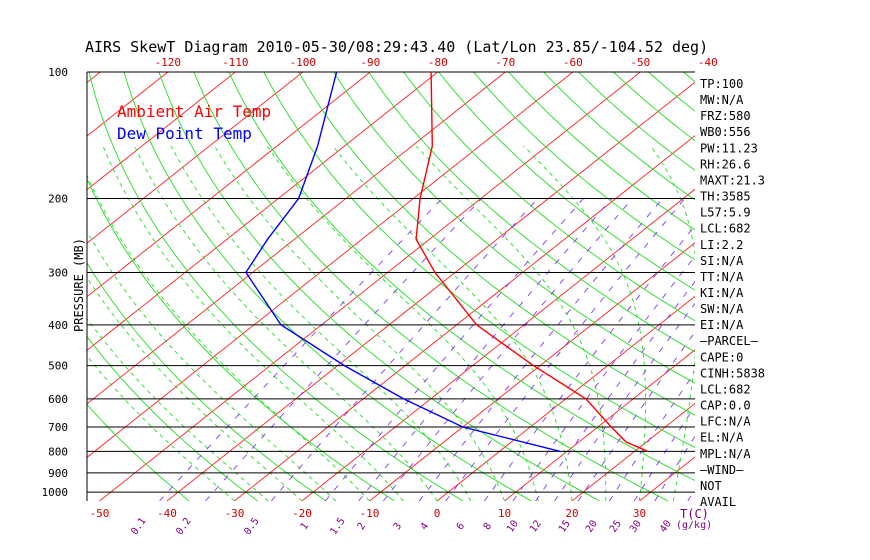 The height and width of the screenshot is (560, 870). What do you see at coordinates (721, 245) in the screenshot?
I see `side-panel-item: LI:2.2` at bounding box center [721, 245].